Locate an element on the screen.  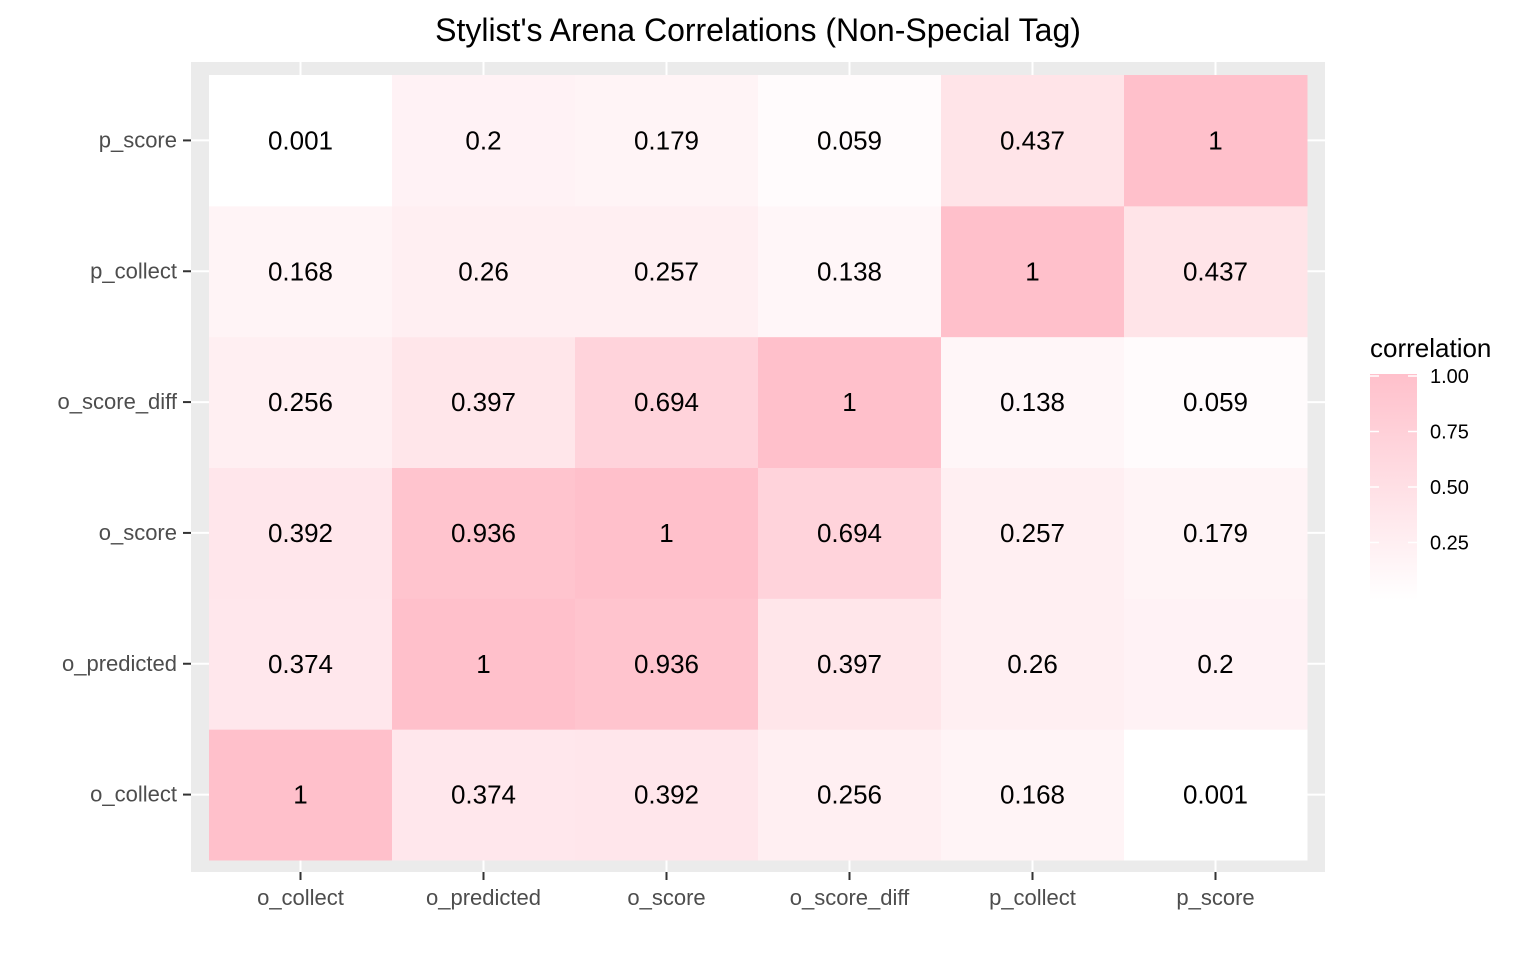
x-tick-label: o_predicted is located at coordinates (483, 897).